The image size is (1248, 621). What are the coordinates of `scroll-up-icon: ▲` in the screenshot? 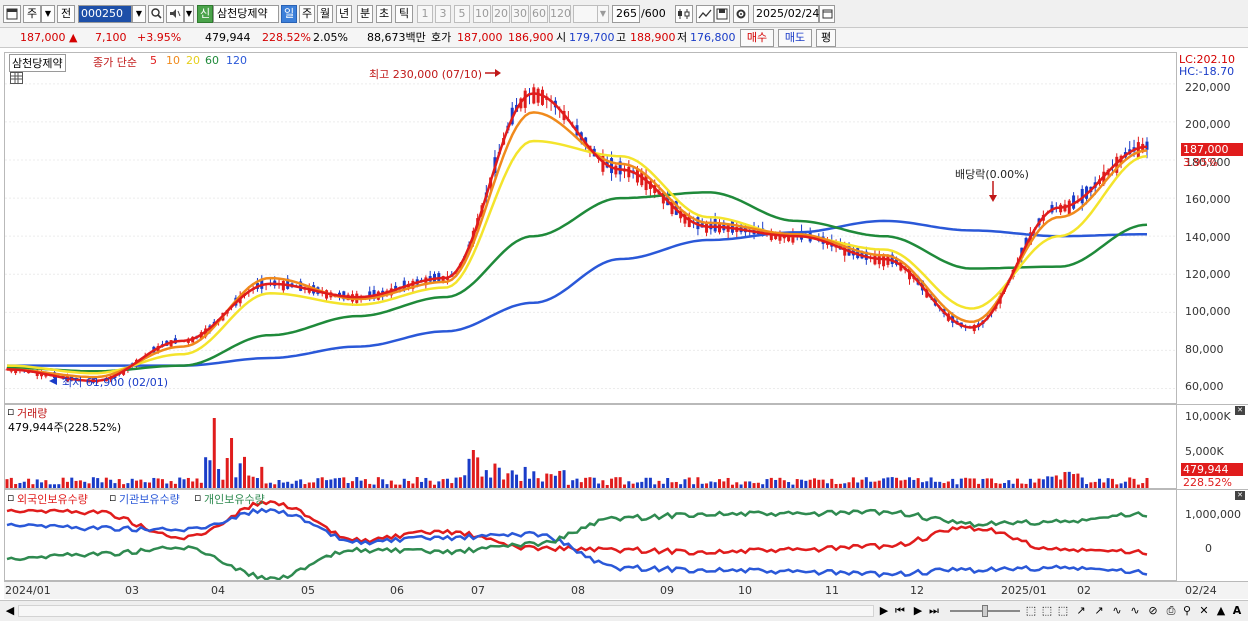 It's located at (1221, 610).